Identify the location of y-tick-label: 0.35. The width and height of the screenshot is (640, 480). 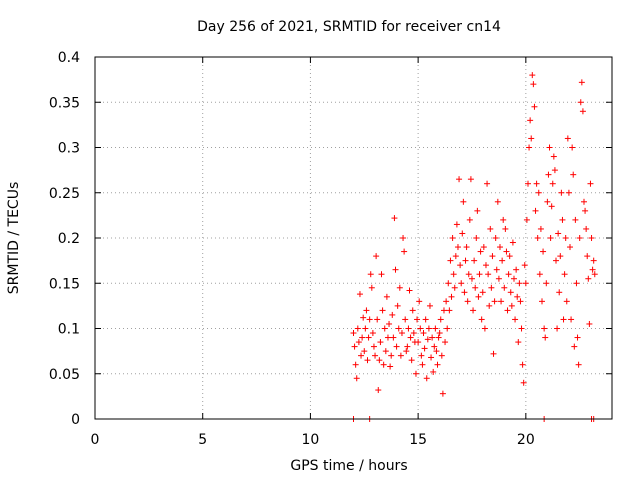
(64, 103).